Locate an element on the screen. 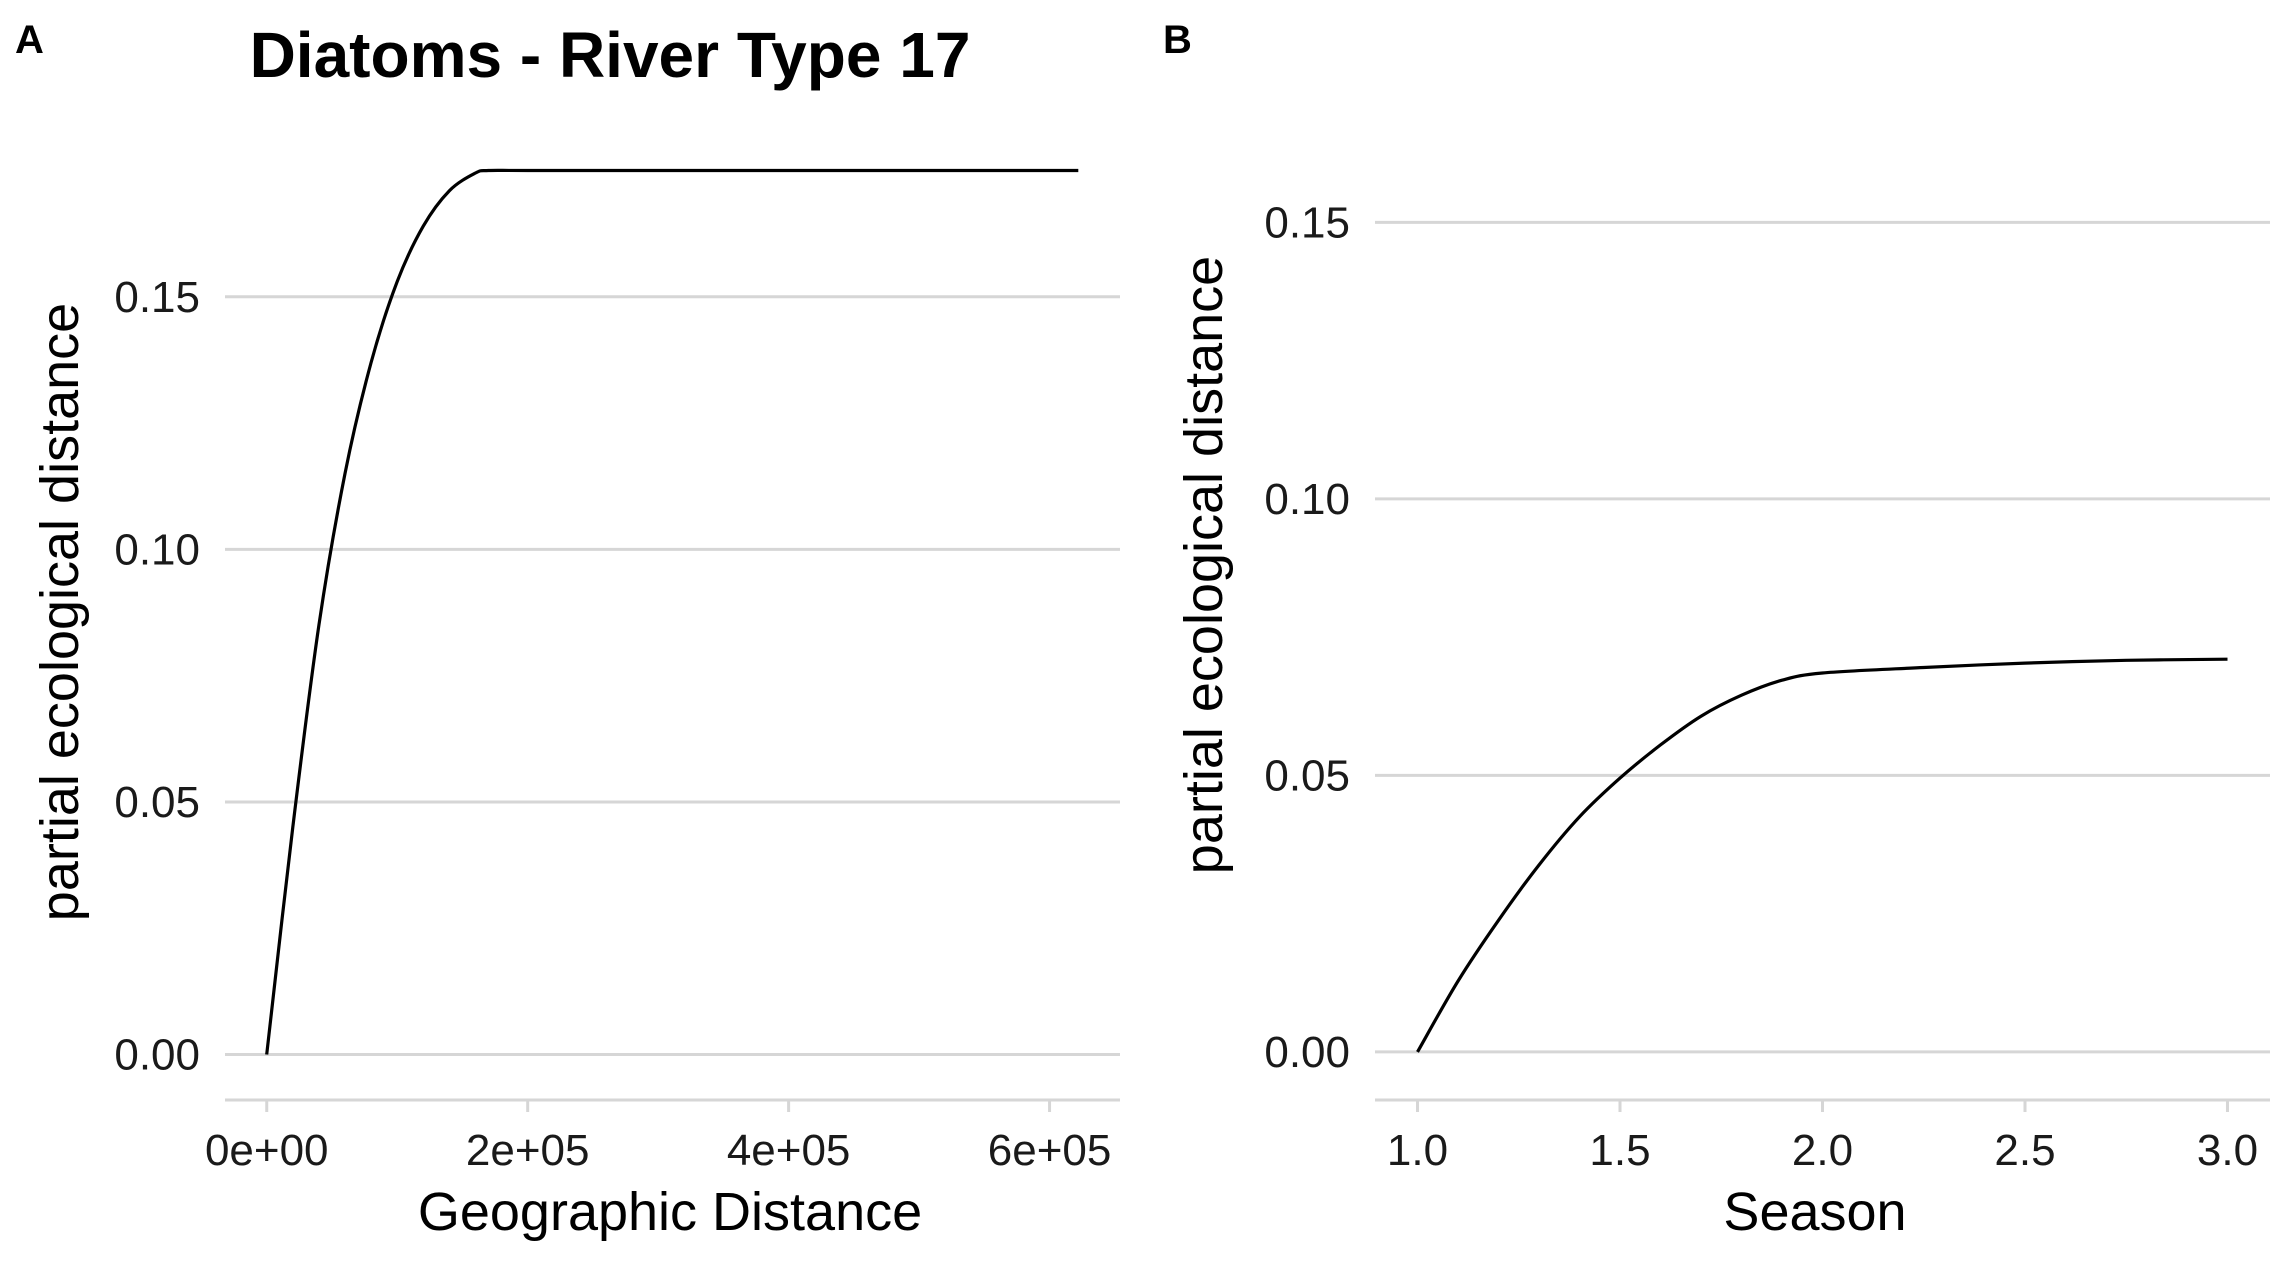 The width and height of the screenshot is (2281, 1268). panel-a-x-axis-label: Geographic Distance is located at coordinates (670, 1212).